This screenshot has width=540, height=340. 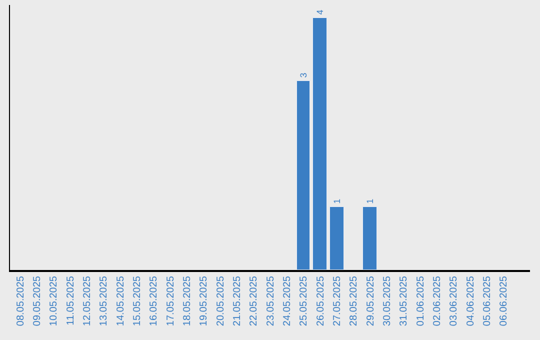 I want to click on x-tick-label: 23.05.2025, so click(x=270, y=301).